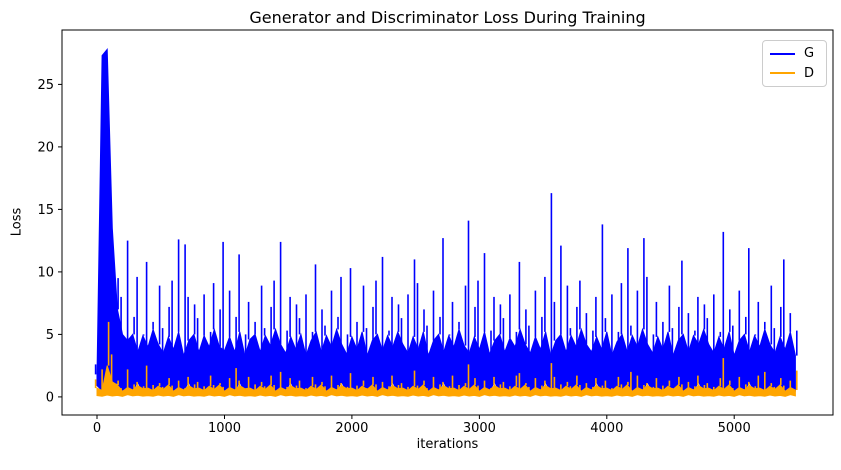  Describe the element at coordinates (45, 85) in the screenshot. I see `y-tick-label: 25` at that location.